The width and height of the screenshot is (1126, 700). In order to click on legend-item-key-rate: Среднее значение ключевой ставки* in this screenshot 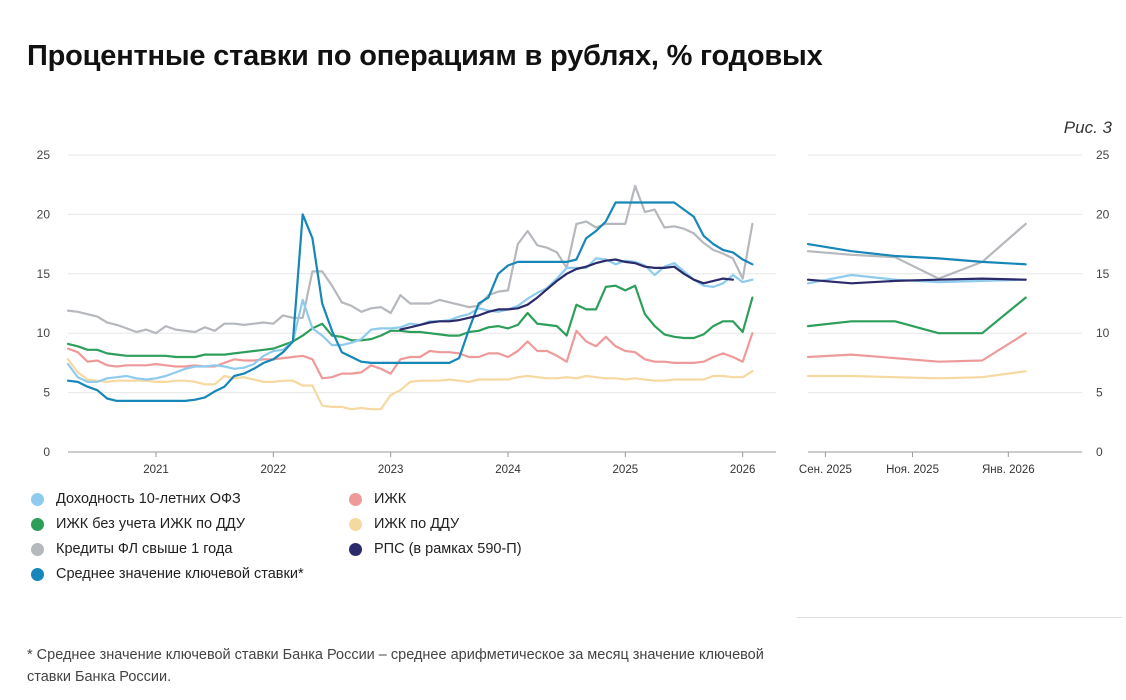, I will do `click(167, 574)`.